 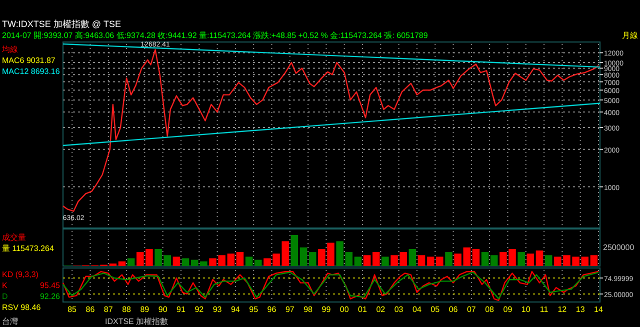 I want to click on text: RSV 98.46, so click(x=22, y=307).